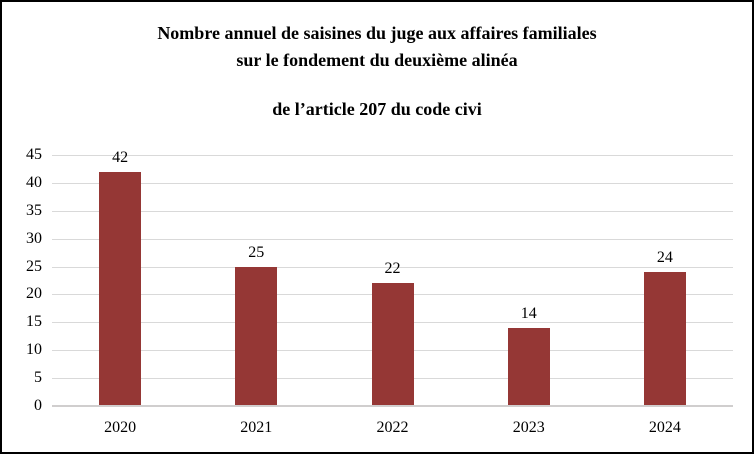  Describe the element at coordinates (34, 238) in the screenshot. I see `y-axis-tick-label: 30` at that location.